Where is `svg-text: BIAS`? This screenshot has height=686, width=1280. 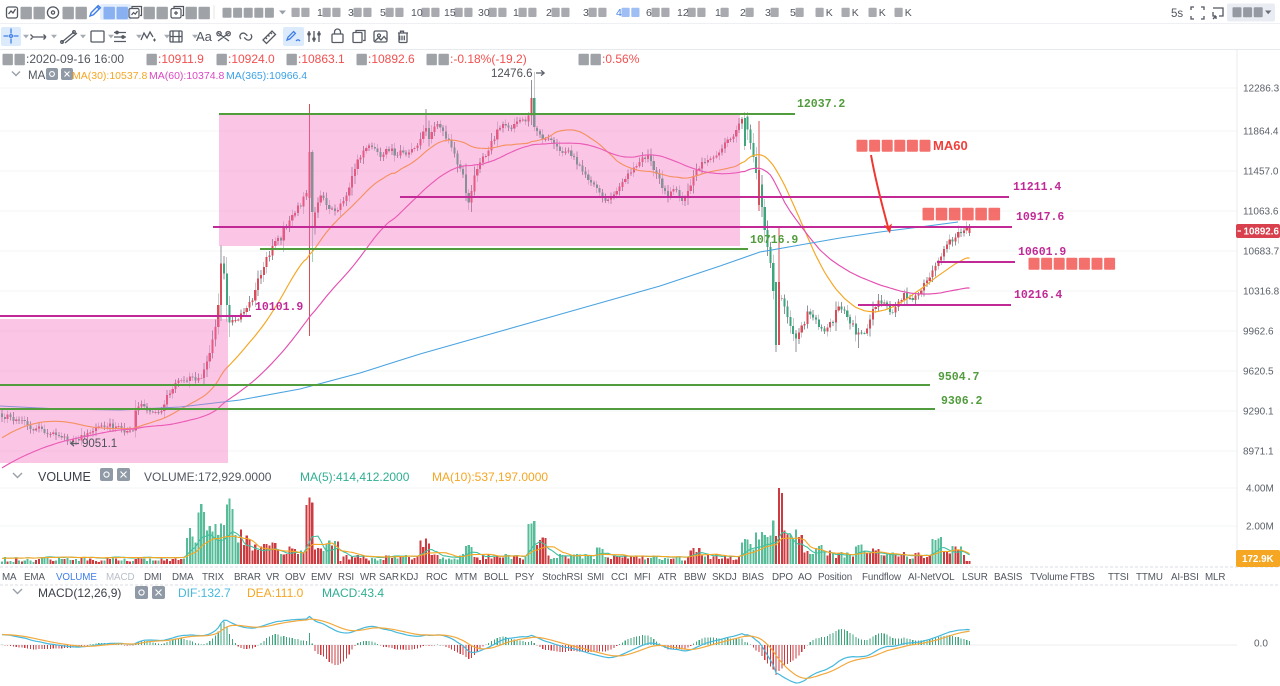 svg-text: BIAS is located at coordinates (753, 577).